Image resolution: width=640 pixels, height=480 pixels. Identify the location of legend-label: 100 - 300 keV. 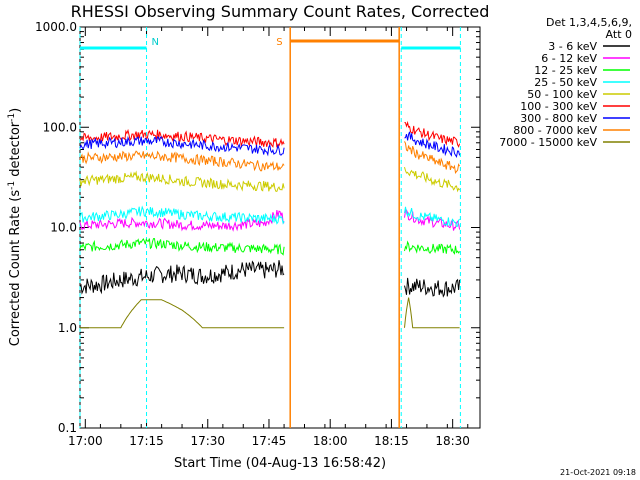
(558, 106).